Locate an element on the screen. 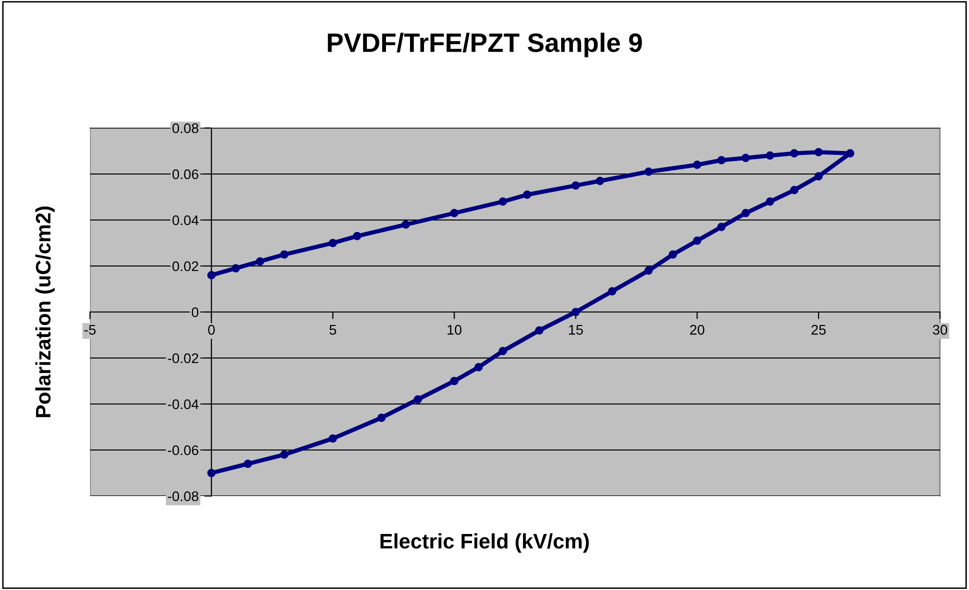  y-tick-label: 0.04 is located at coordinates (185, 220).